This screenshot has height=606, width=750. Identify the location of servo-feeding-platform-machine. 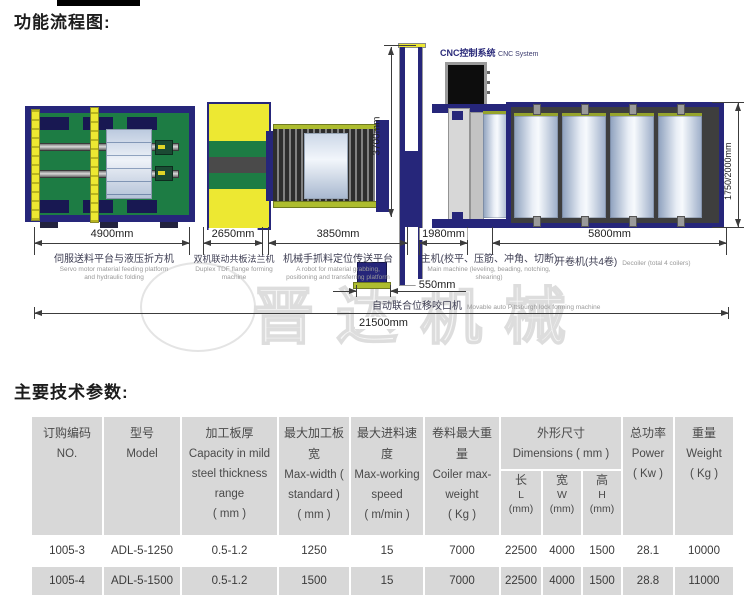
(110, 167).